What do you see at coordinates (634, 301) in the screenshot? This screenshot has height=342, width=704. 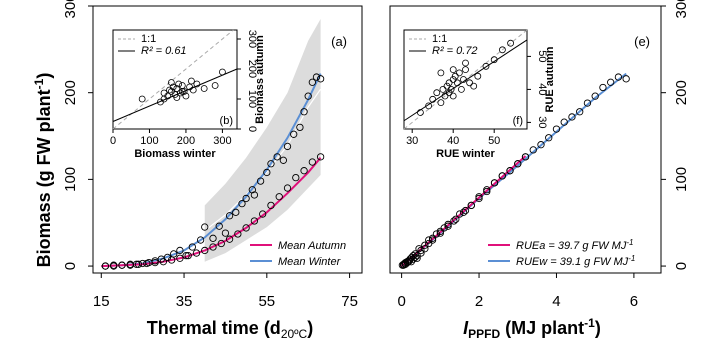 I see `x-tick-label: 6` at bounding box center [634, 301].